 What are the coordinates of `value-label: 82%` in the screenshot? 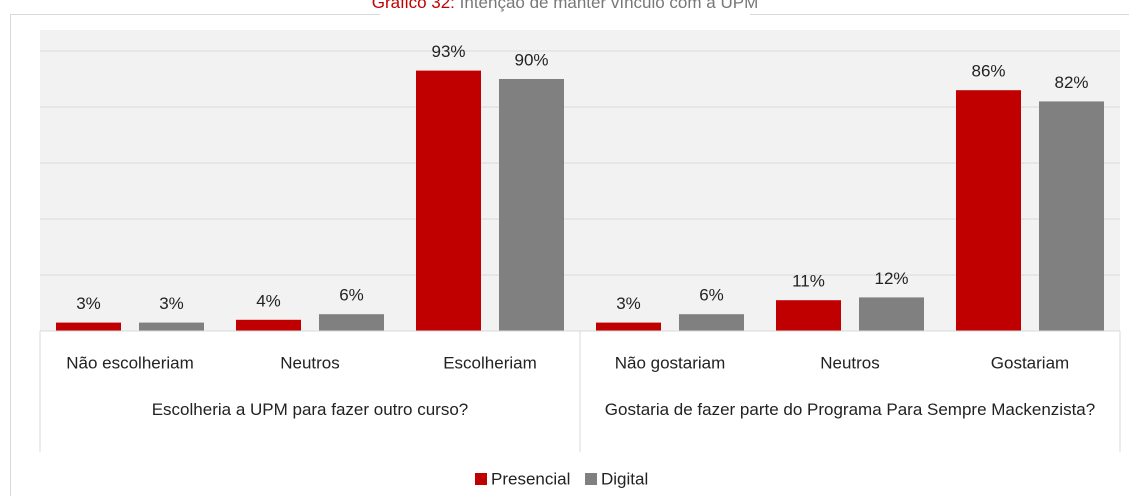 It's located at (1071, 82).